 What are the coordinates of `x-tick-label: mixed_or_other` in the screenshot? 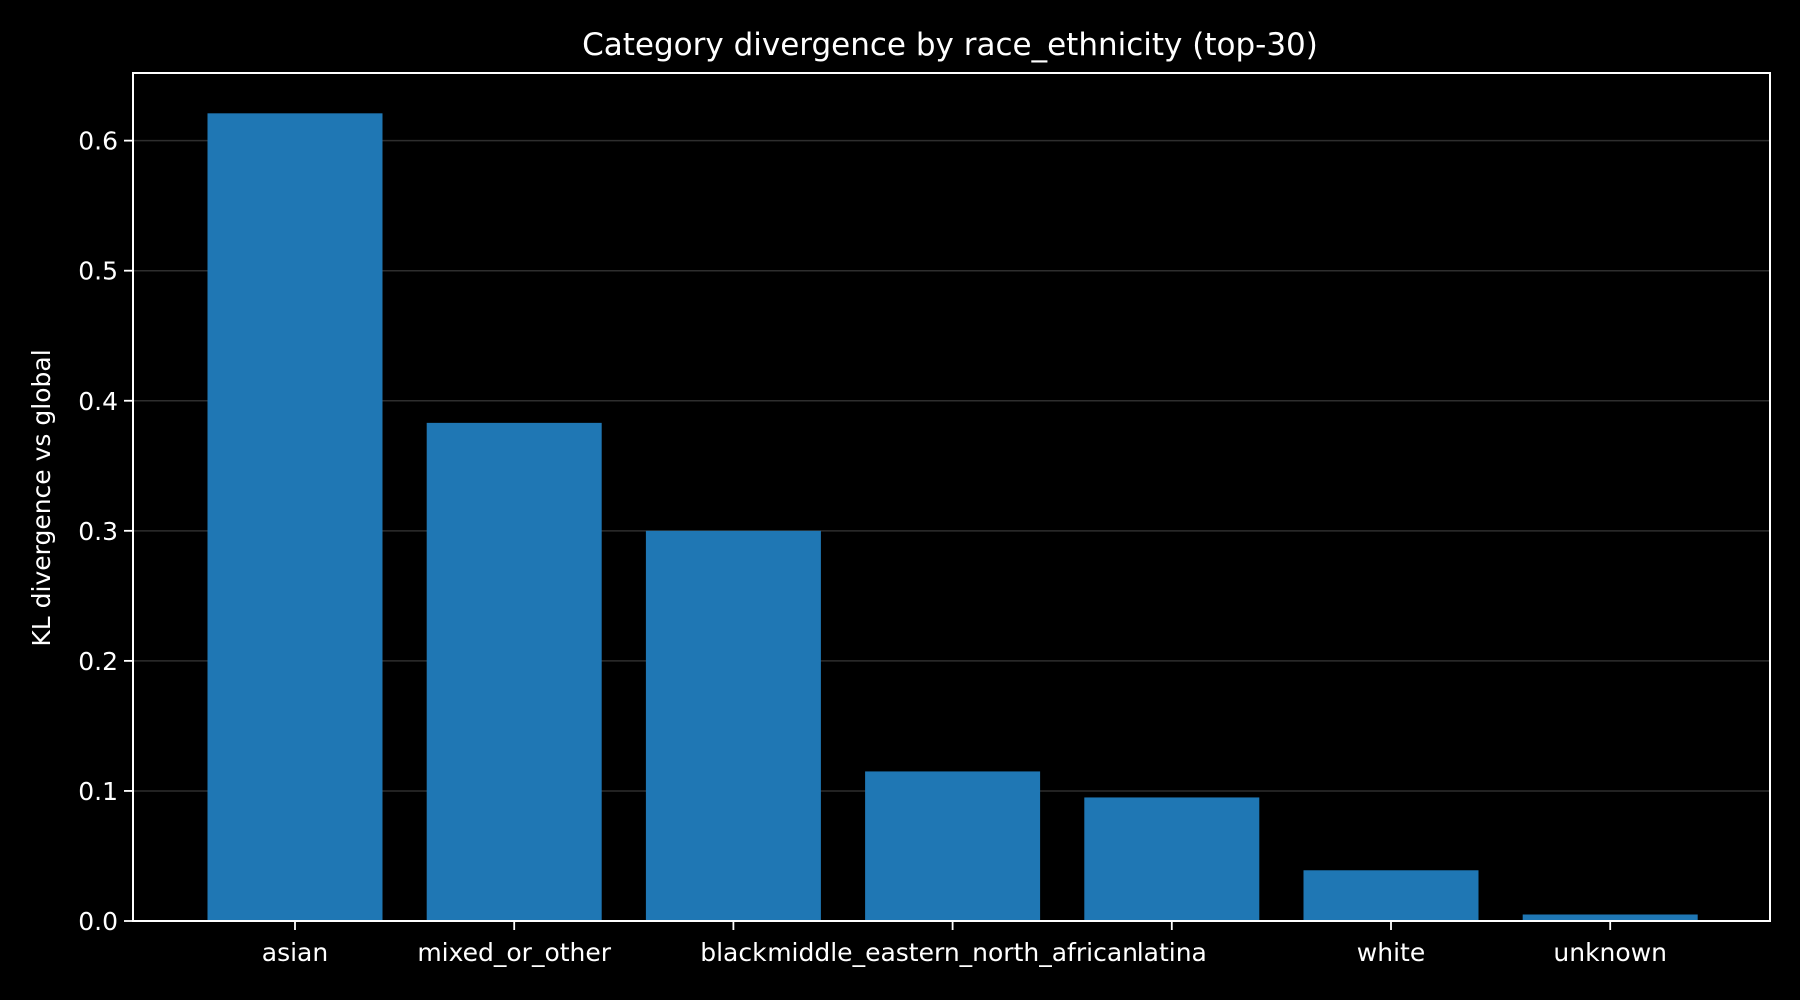 It's located at (514, 952).